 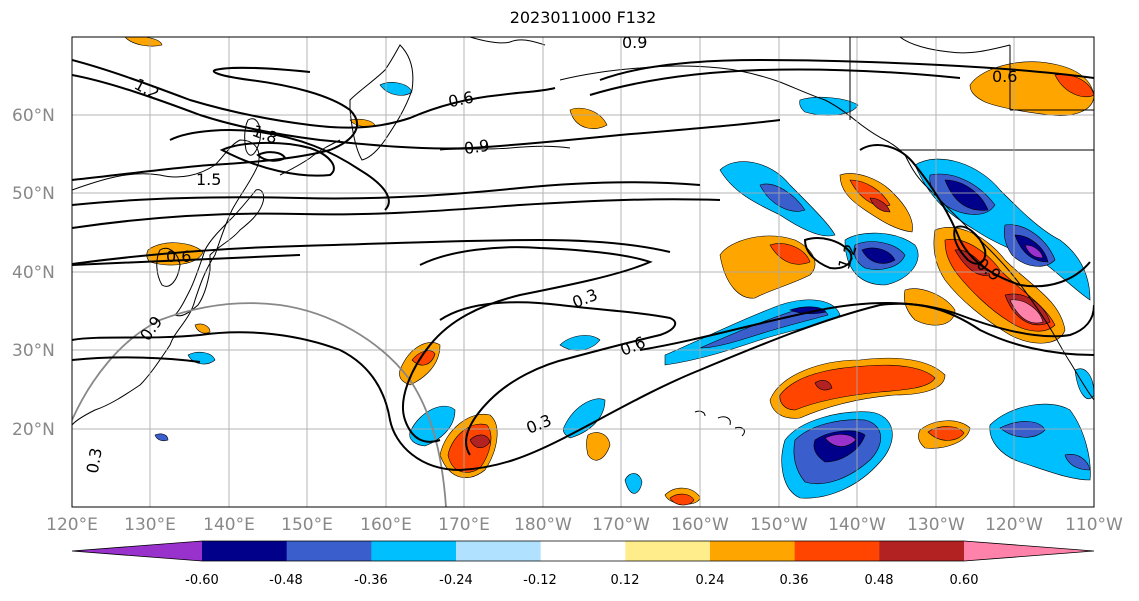 I want to click on lon-label: 130°E, so click(x=150, y=525).